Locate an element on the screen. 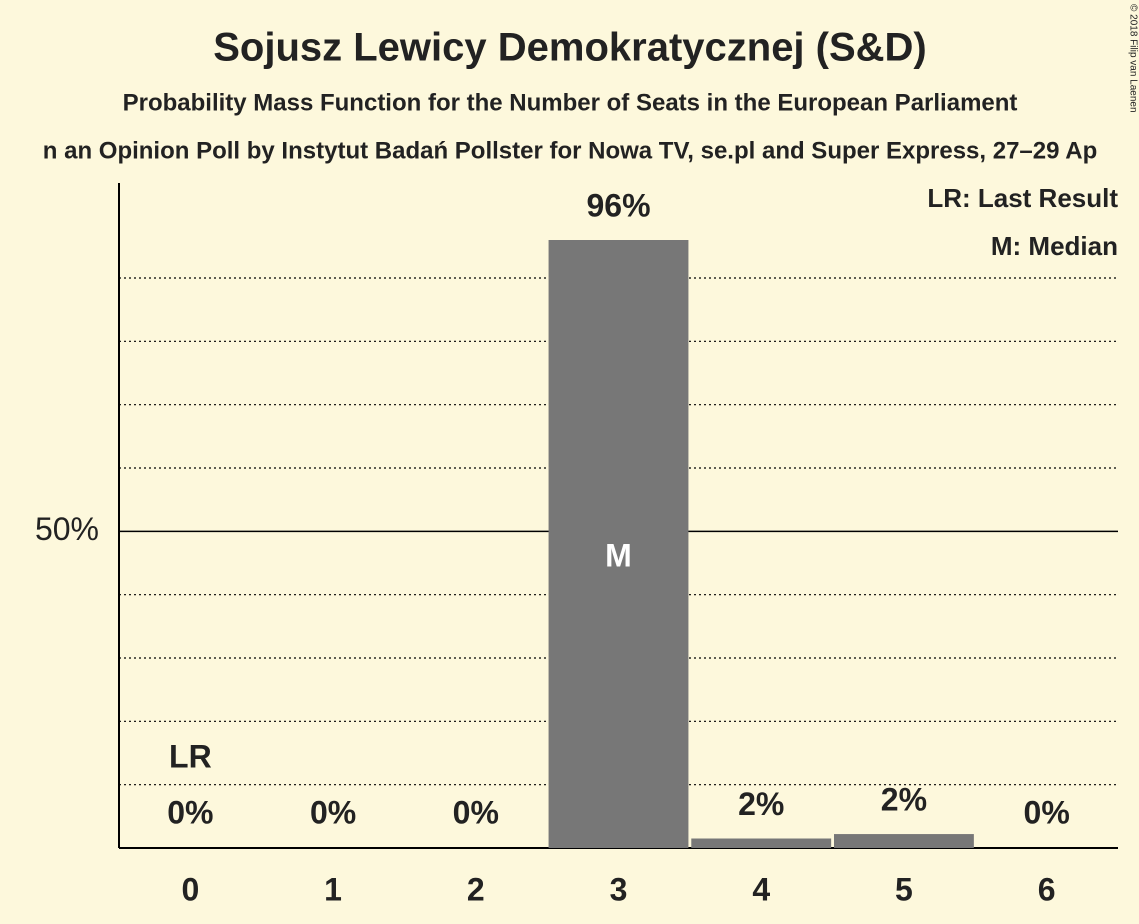  x-tick-label: 3 is located at coordinates (619, 889).